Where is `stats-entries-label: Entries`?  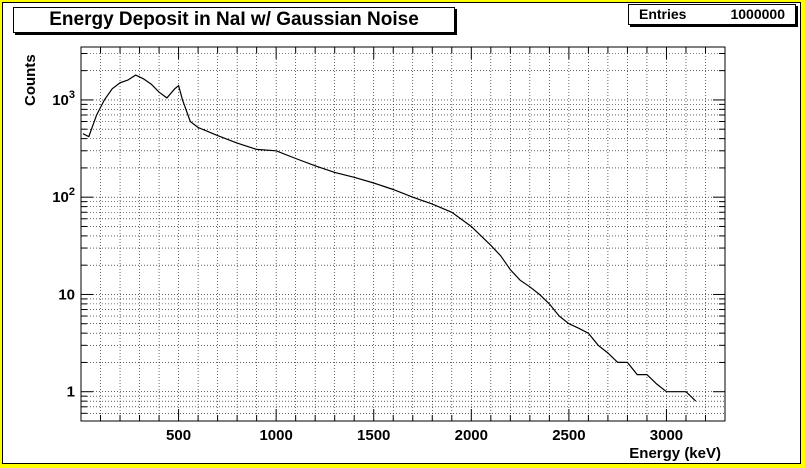
stats-entries-label: Entries is located at coordinates (663, 14).